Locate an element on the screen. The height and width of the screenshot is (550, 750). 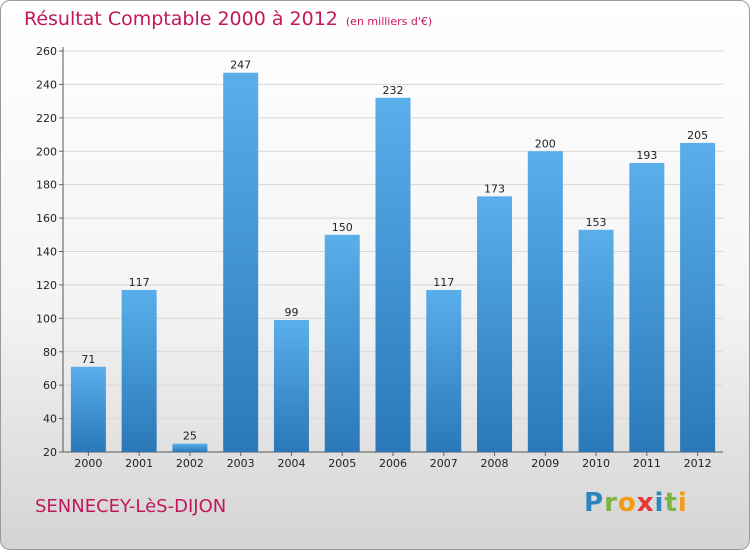
logo-letter: P is located at coordinates (594, 503).